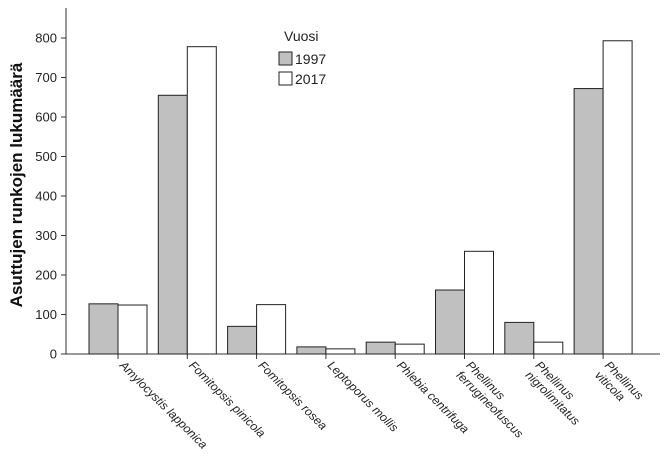 This screenshot has height=465, width=665. Describe the element at coordinates (46, 77) in the screenshot. I see `y-tick-label: 700` at that location.